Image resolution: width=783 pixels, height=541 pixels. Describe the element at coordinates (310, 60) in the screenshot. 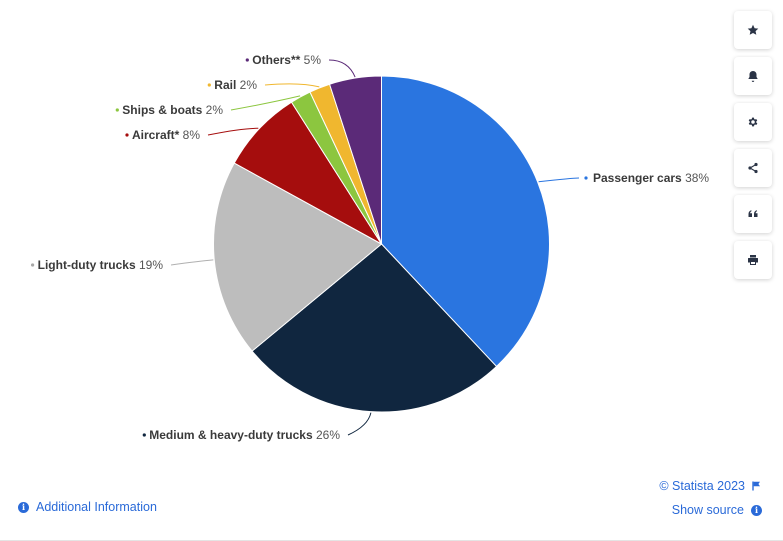

I see `slice-label-value: 5%` at that location.